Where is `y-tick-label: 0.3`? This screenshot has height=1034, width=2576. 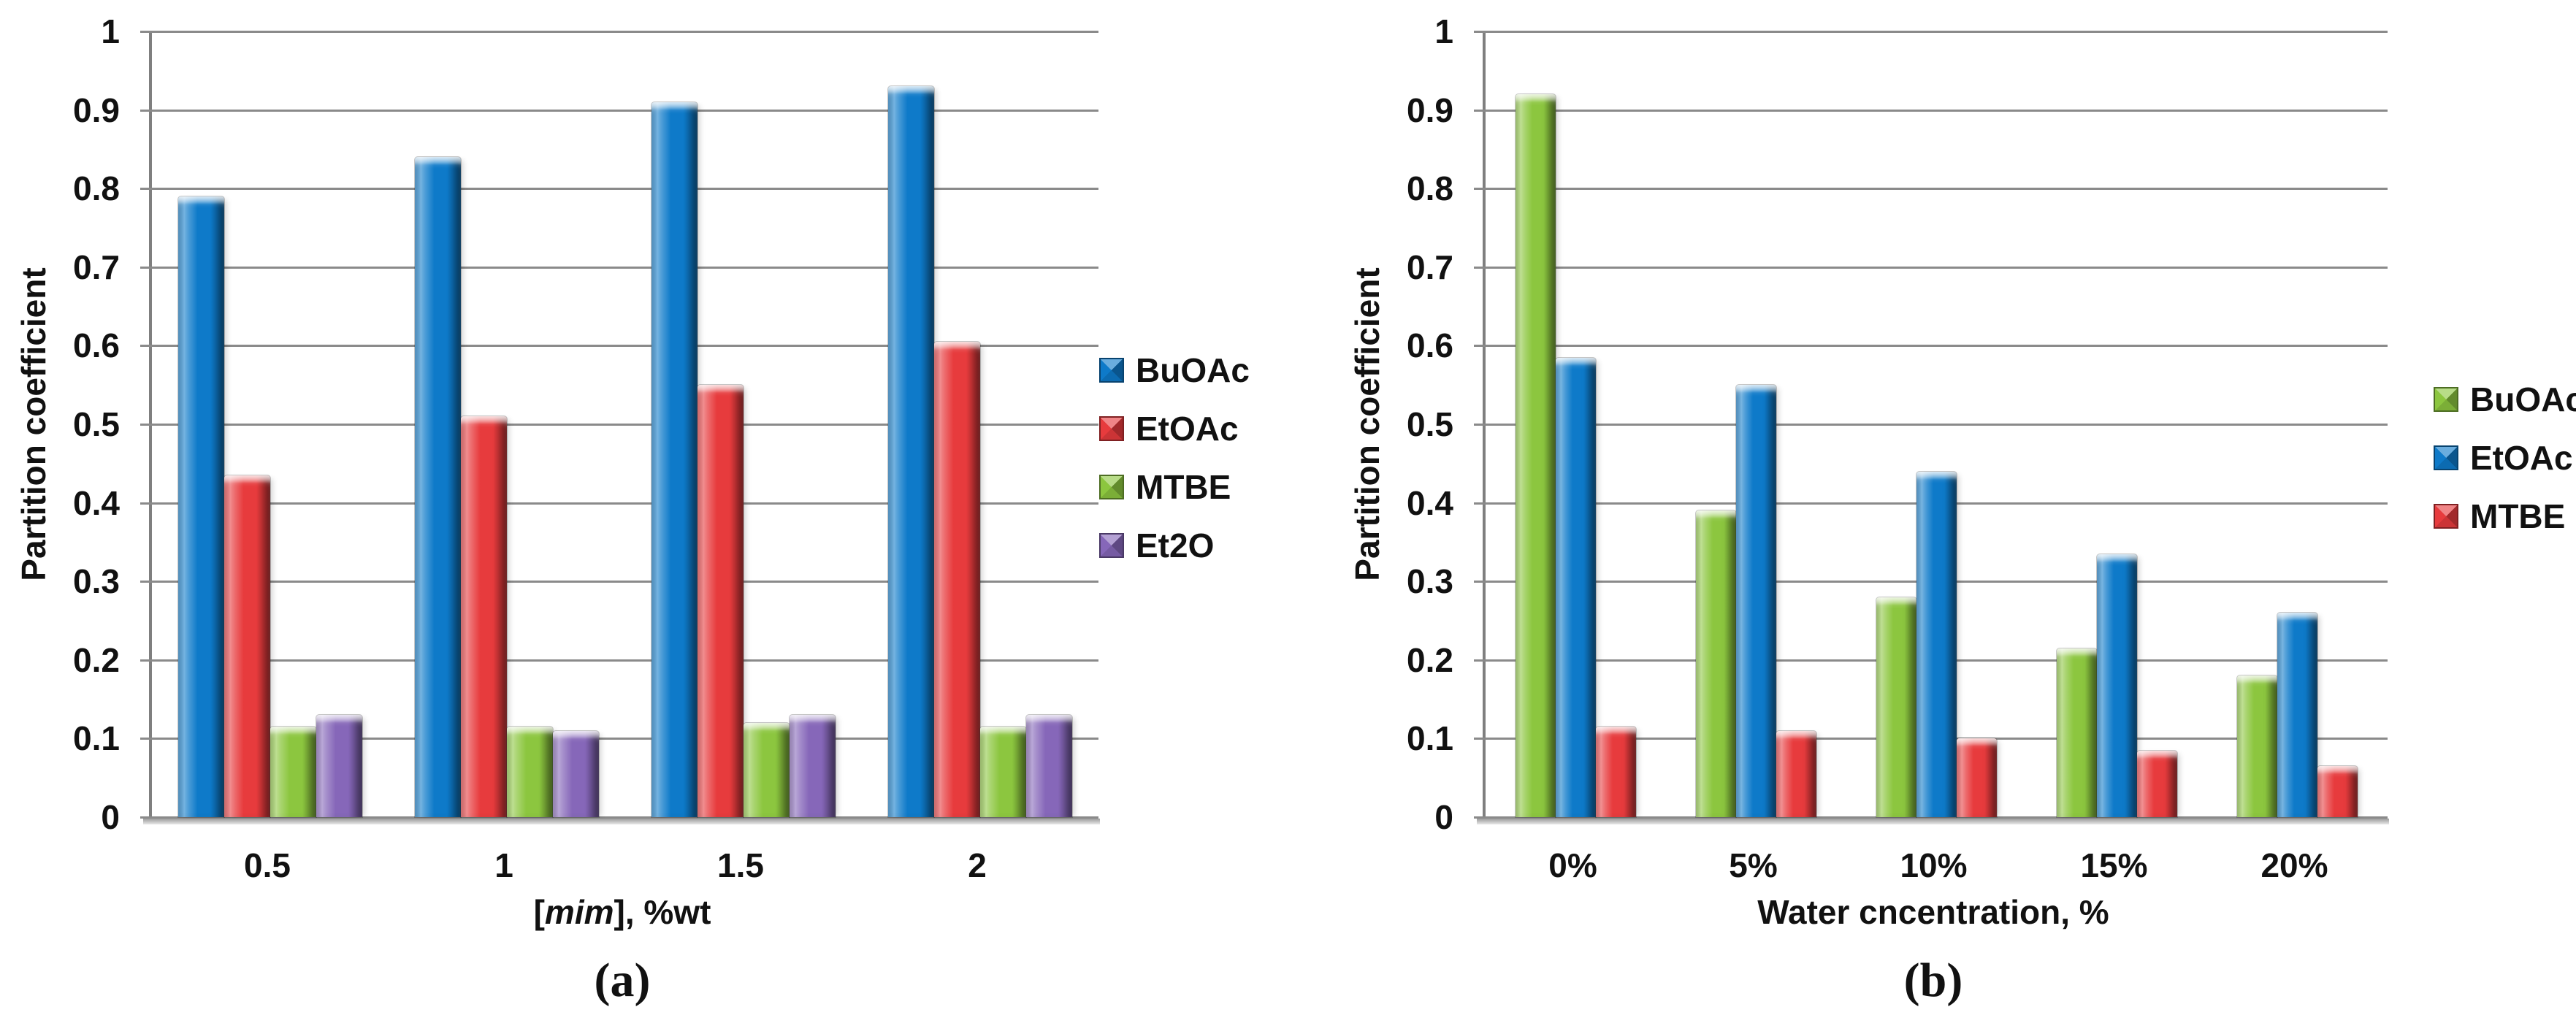
y-tick-label: 0.3 is located at coordinates (96, 581).